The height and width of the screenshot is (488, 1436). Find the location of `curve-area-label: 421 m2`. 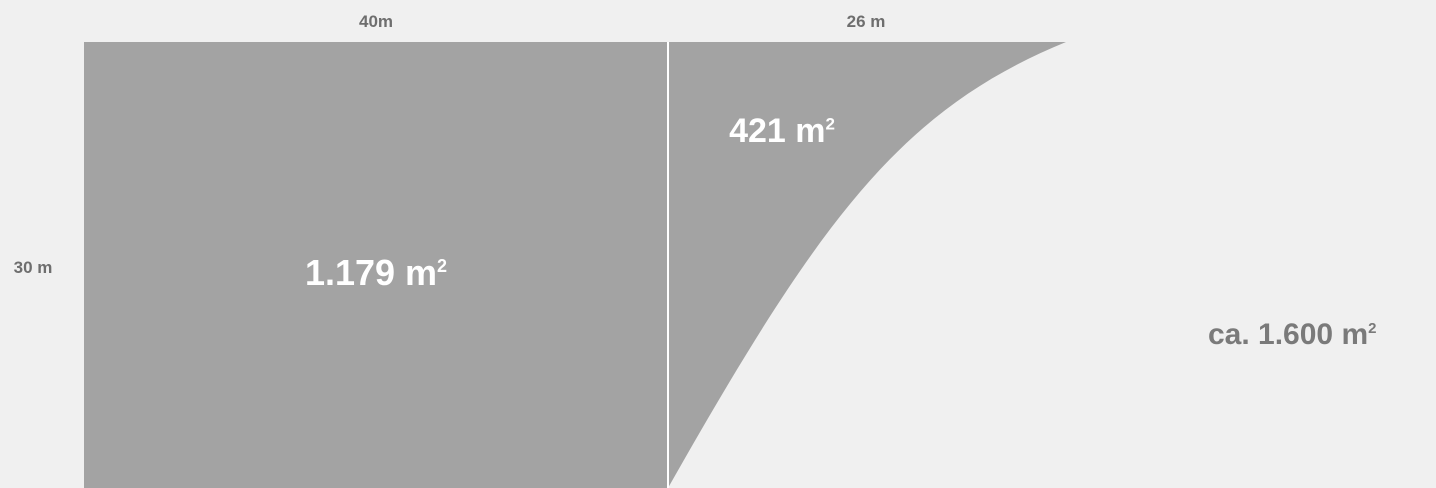

curve-area-label: 421 m2 is located at coordinates (782, 131).